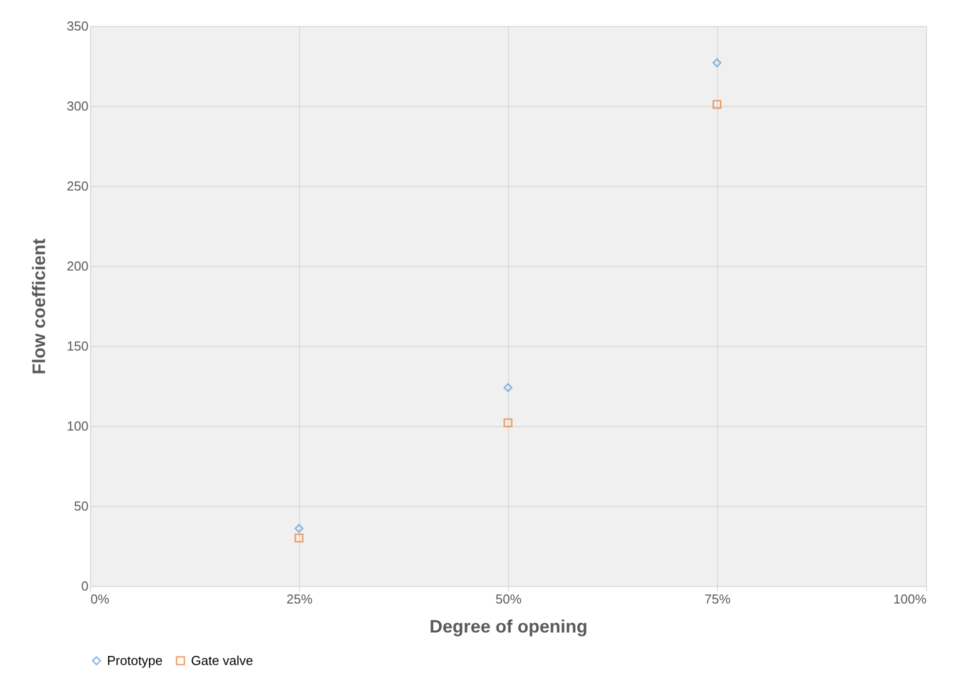 This screenshot has width=955, height=700. What do you see at coordinates (299, 599) in the screenshot?
I see `x-tick-label: 25%` at bounding box center [299, 599].